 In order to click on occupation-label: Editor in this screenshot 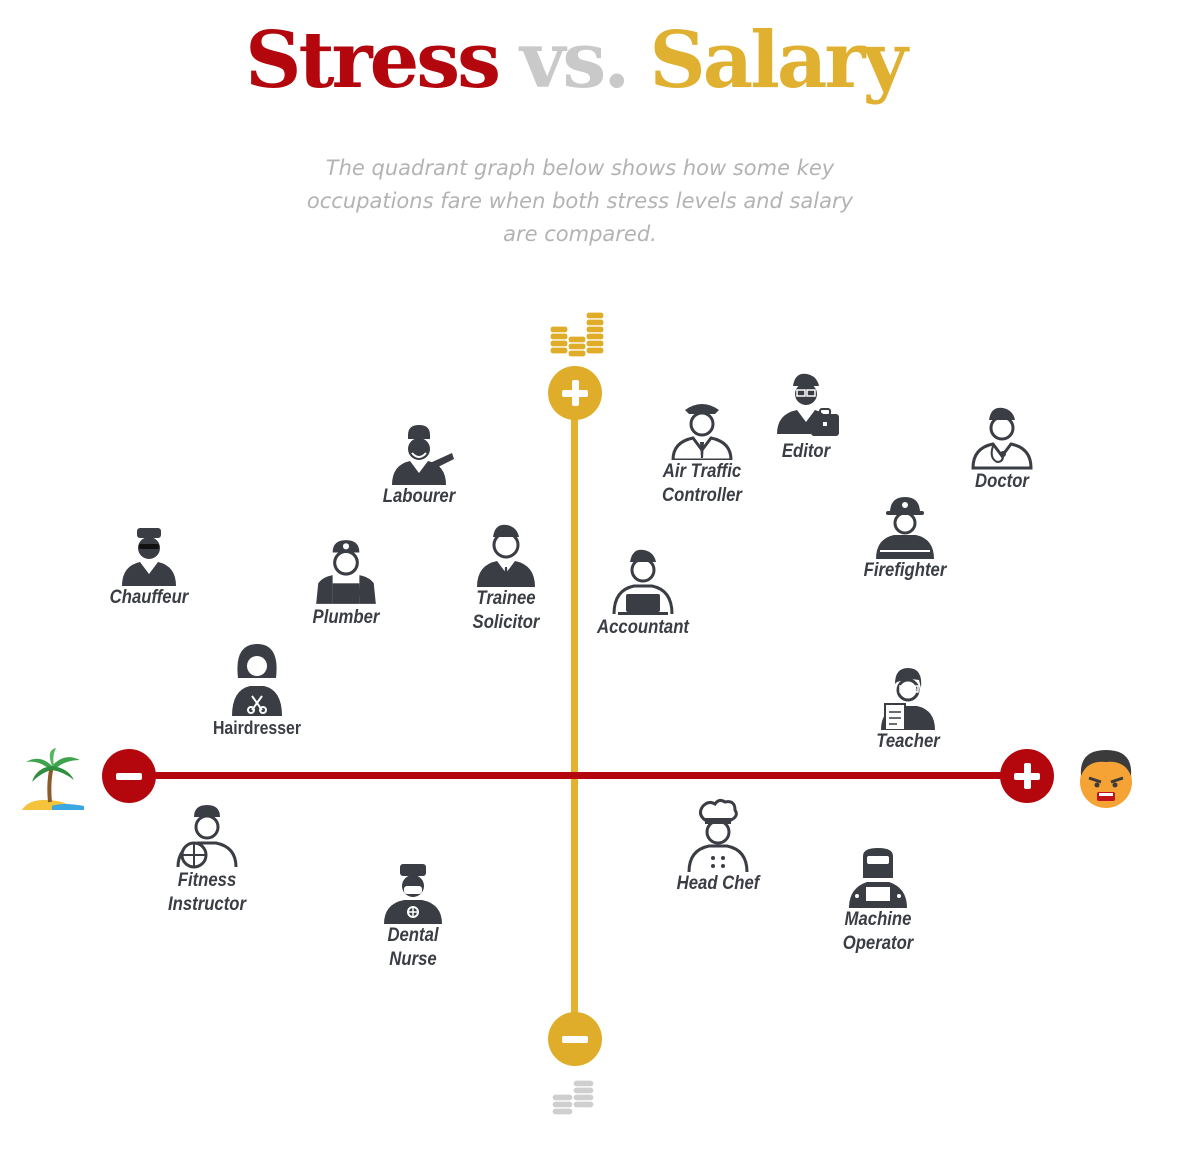, I will do `click(806, 451)`.